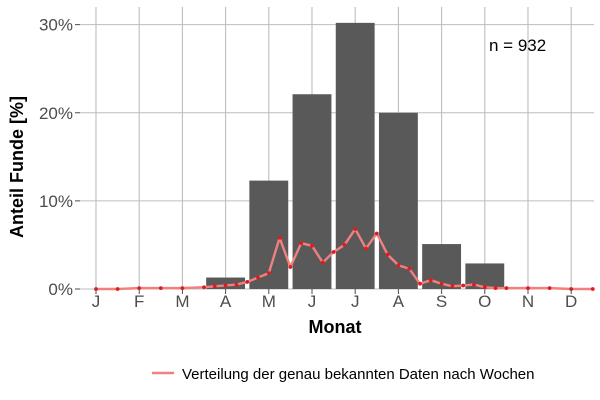 The height and width of the screenshot is (400, 600). Describe the element at coordinates (335, 327) in the screenshot. I see `x-axis-title: Monat` at that location.